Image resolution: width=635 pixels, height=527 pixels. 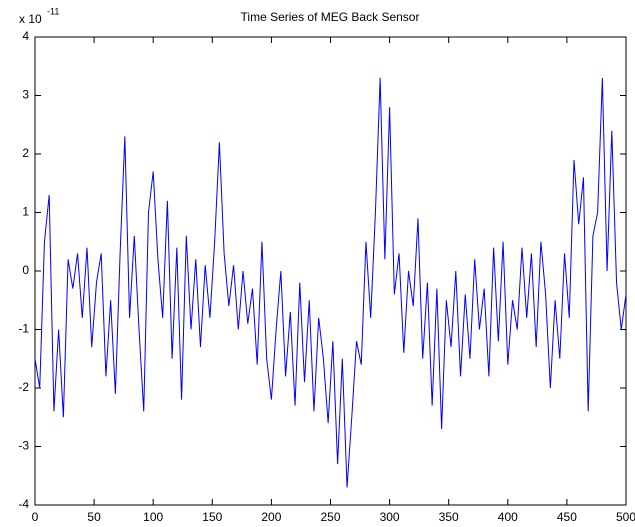 What do you see at coordinates (508, 517) in the screenshot?
I see `x-tick-label: 400` at bounding box center [508, 517].